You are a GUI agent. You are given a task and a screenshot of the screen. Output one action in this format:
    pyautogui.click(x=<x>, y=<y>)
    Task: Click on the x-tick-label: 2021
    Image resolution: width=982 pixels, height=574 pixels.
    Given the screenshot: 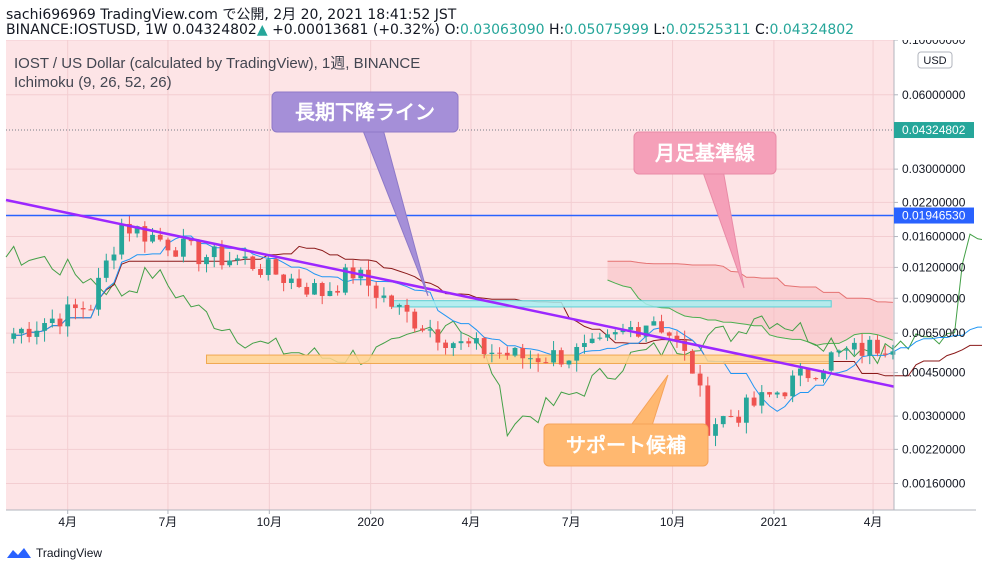 What is the action you would take?
    pyautogui.click(x=774, y=522)
    